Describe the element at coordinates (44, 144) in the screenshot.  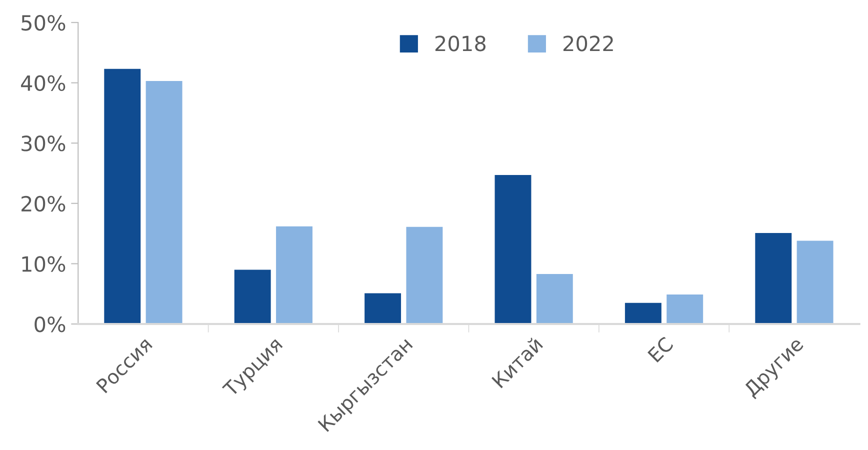
I see `y-tick-label: 30%` at that location.